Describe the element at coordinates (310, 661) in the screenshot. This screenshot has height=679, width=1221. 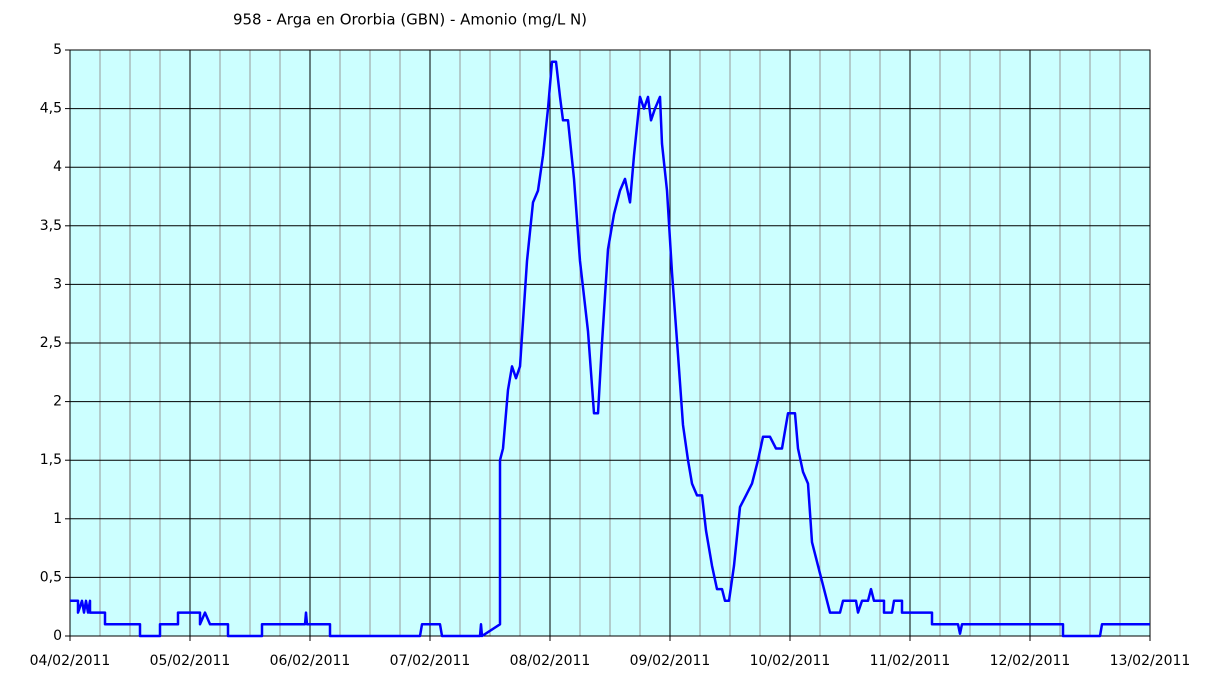
I see `x-tick-label: 06/02/2011` at that location.